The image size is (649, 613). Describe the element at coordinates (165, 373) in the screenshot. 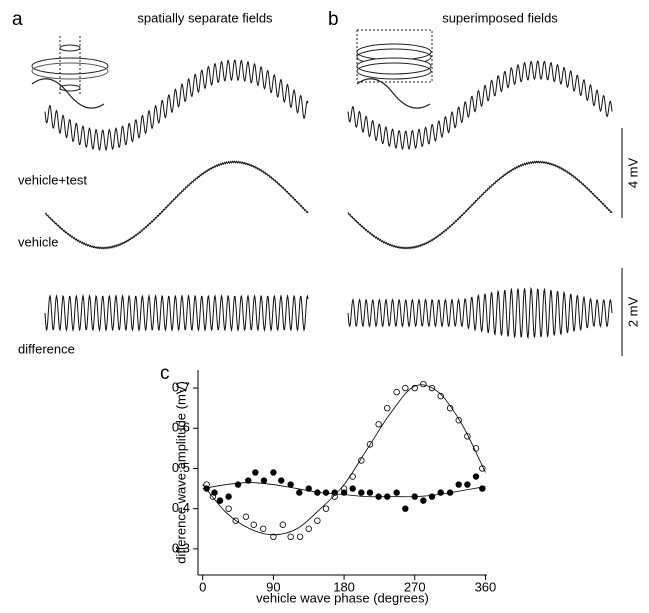

I see `panel-label: c` at that location.